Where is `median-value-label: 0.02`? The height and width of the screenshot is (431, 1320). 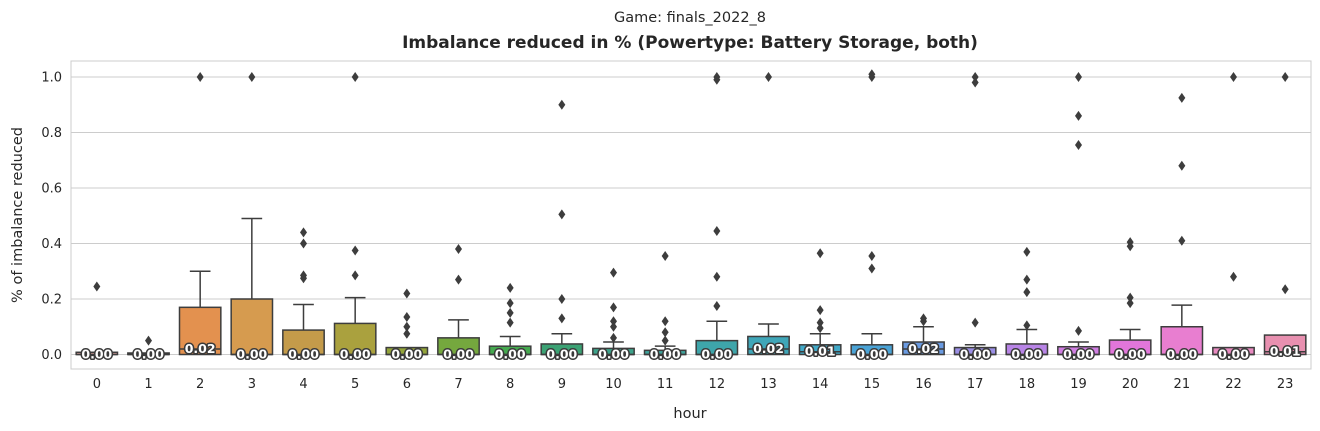 median-value-label: 0.02 is located at coordinates (923, 348).